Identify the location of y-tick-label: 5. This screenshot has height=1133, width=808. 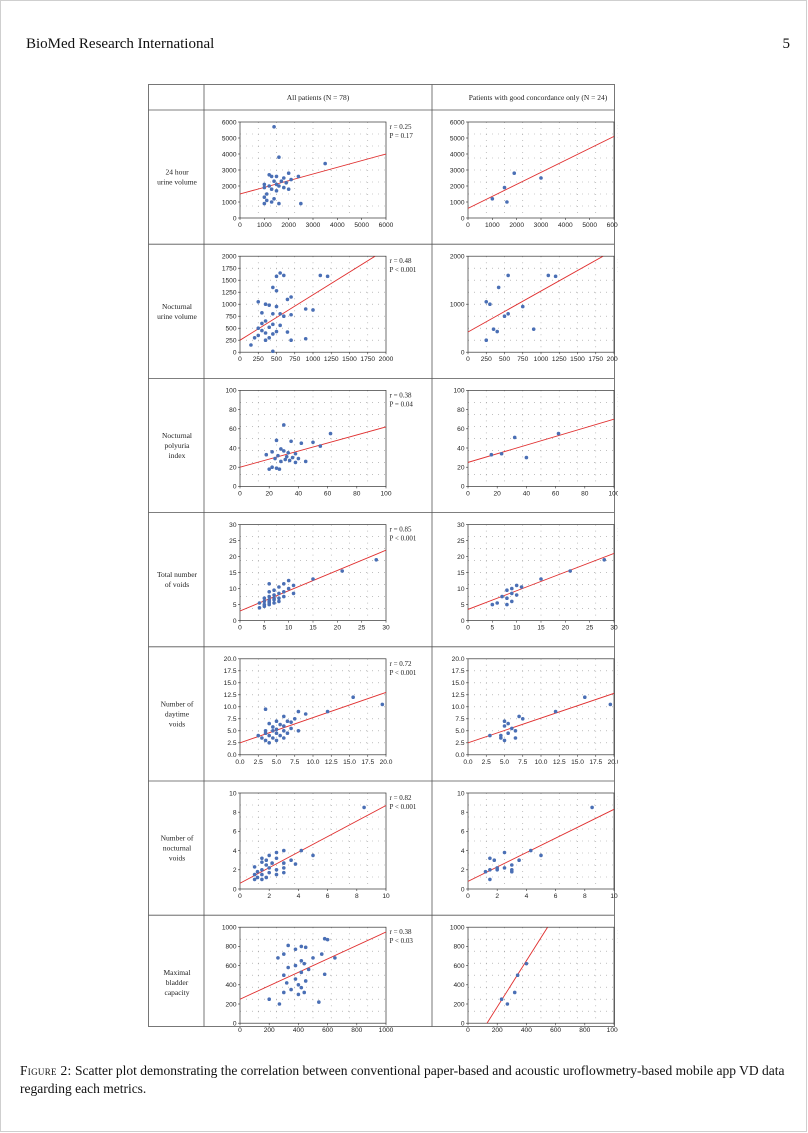
(235, 605).